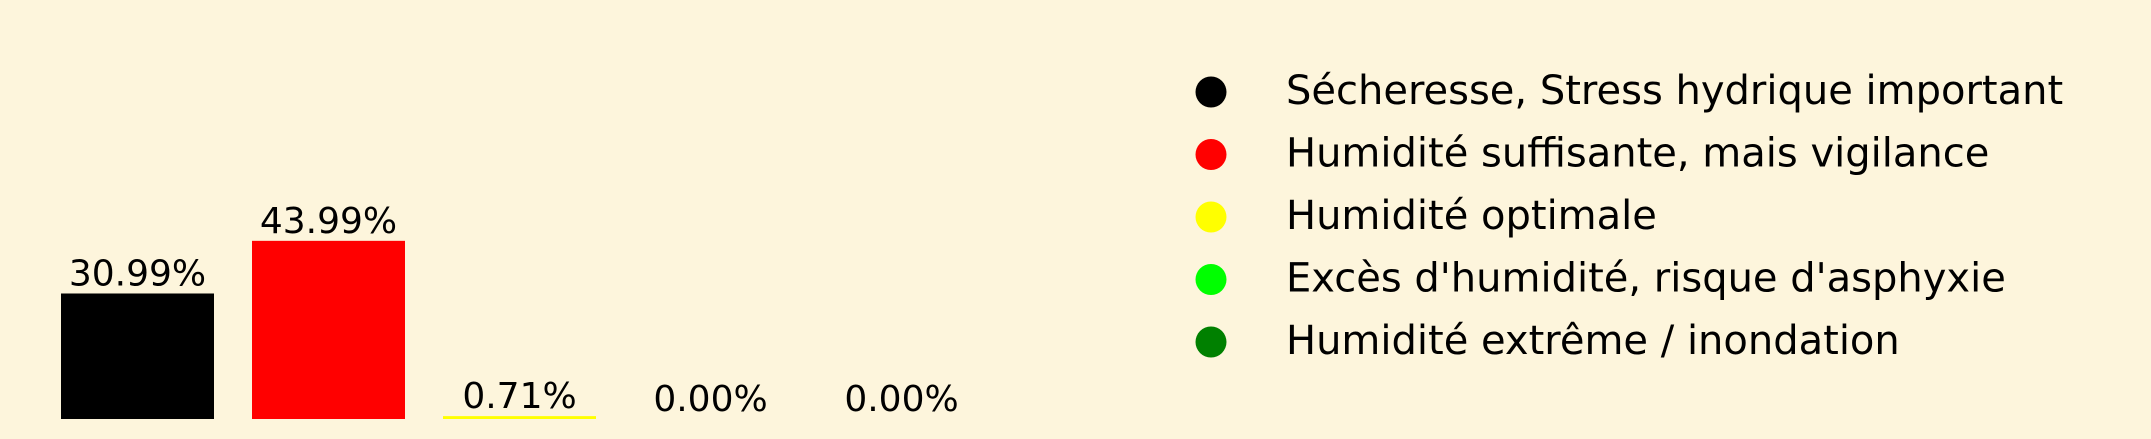 The height and width of the screenshot is (439, 2151). Describe the element at coordinates (1674, 91) in the screenshot. I see `legend-label-1: Sécheresse, Stress hydrique important` at that location.